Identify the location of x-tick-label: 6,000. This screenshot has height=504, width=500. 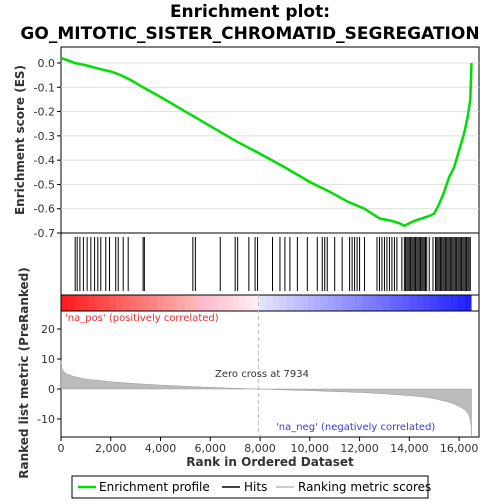
(211, 448).